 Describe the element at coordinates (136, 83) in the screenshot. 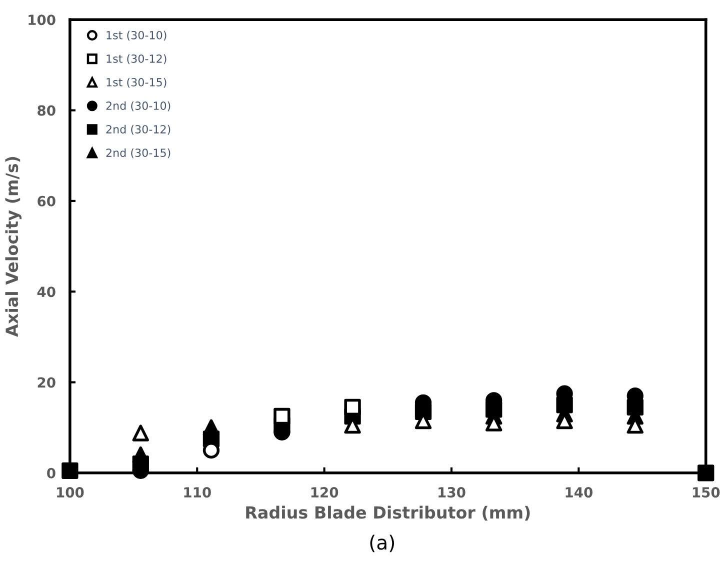

I see `legend-label: 1st (30-15)` at that location.